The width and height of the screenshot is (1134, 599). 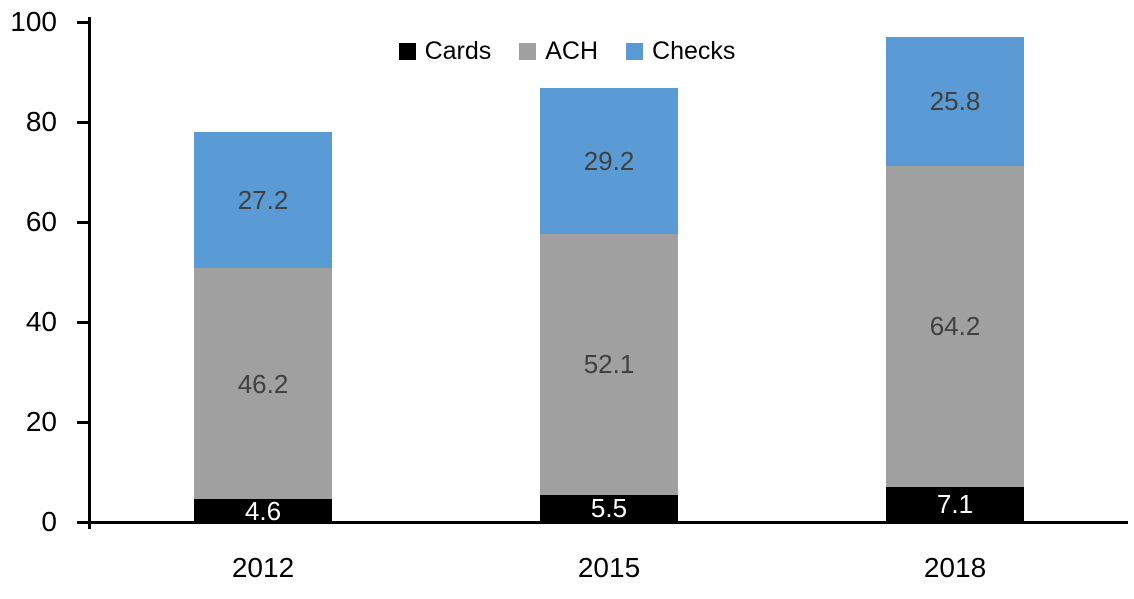 What do you see at coordinates (694, 50) in the screenshot?
I see `legend-label: Checks` at bounding box center [694, 50].